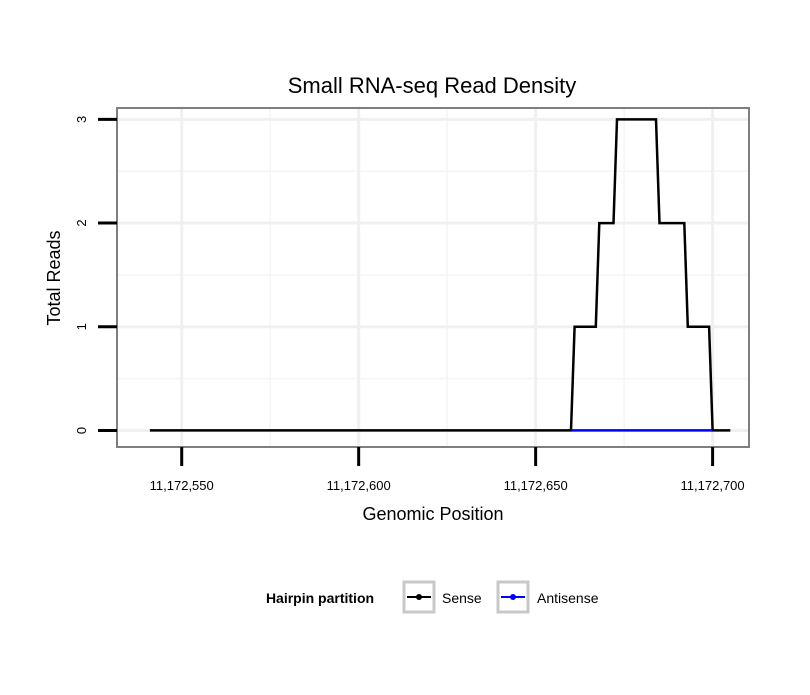 Image resolution: width=810 pixels, height=695 pixels. What do you see at coordinates (513, 597) in the screenshot?
I see `legend-key-antisense-point` at bounding box center [513, 597].